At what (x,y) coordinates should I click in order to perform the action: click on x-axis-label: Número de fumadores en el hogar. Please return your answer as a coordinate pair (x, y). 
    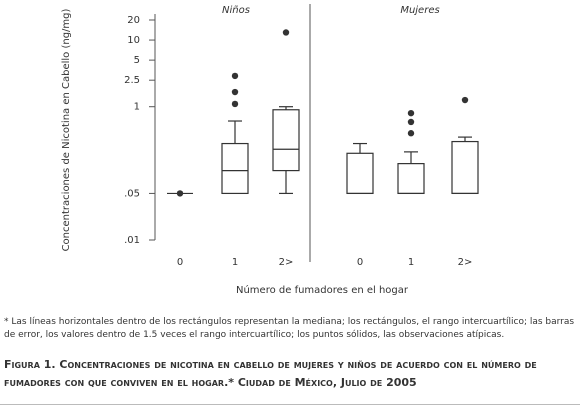
    Looking at the image, I should click on (322, 290).